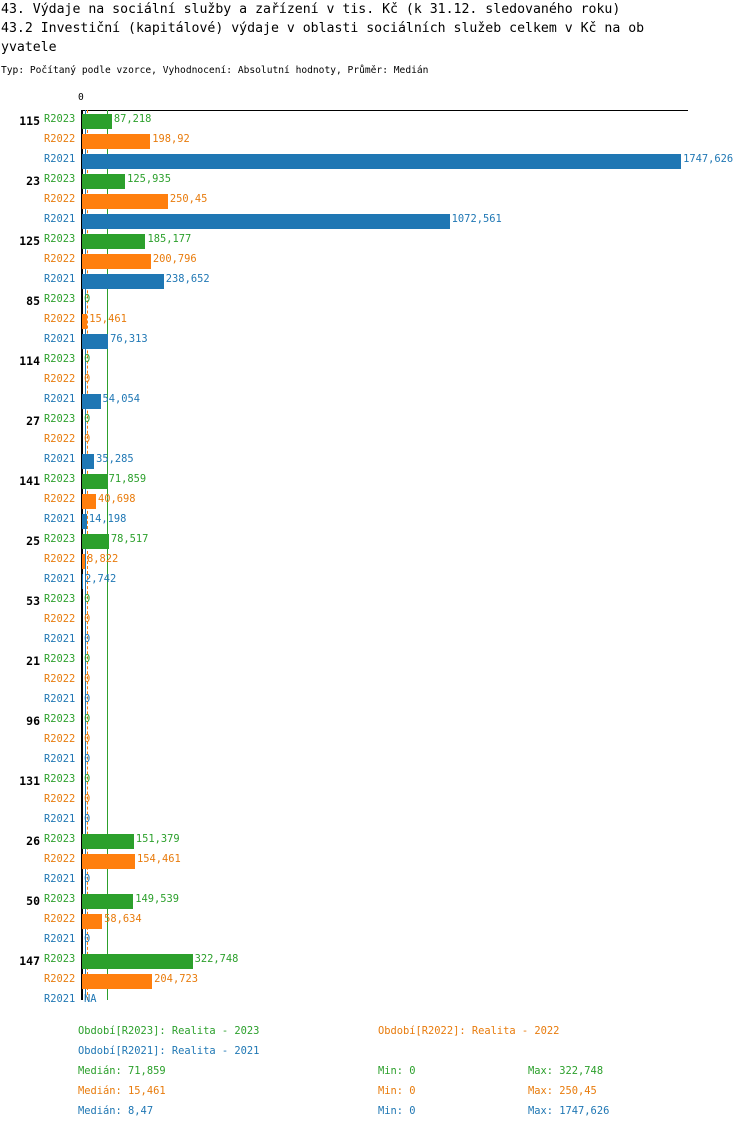 Image resolution: width=750 pixels, height=1134 pixels. Describe the element at coordinates (157, 899) in the screenshot. I see `bar-value-label: 149,539` at that location.